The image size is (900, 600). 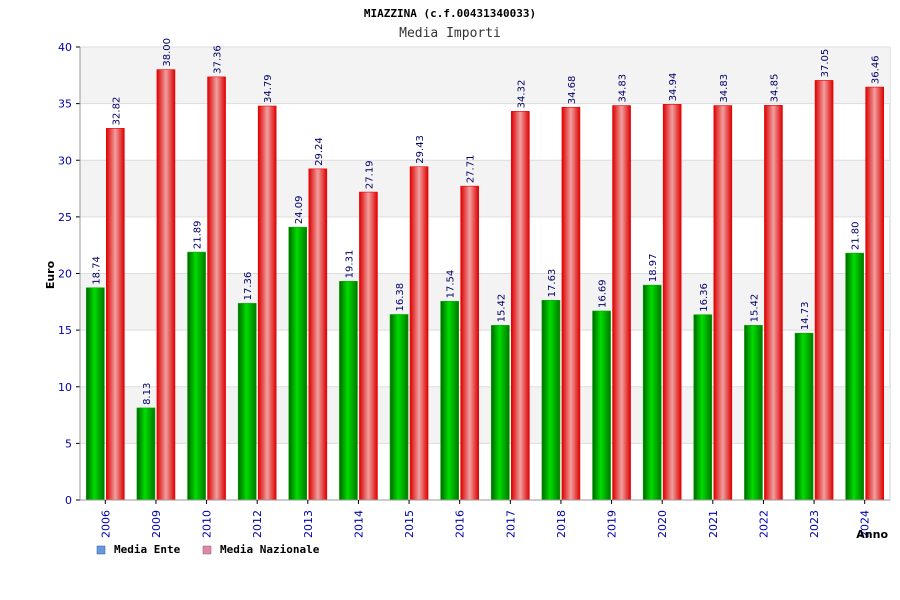 I want to click on x-axis-label: Anno, so click(x=872, y=534).